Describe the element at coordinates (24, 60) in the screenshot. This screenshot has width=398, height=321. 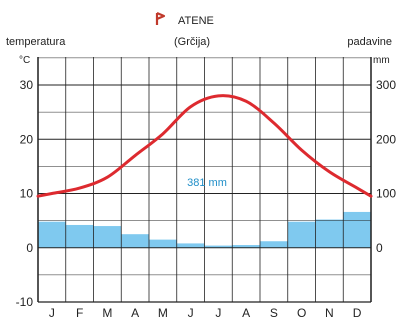
I see `y-left-unit: °C` at that location.